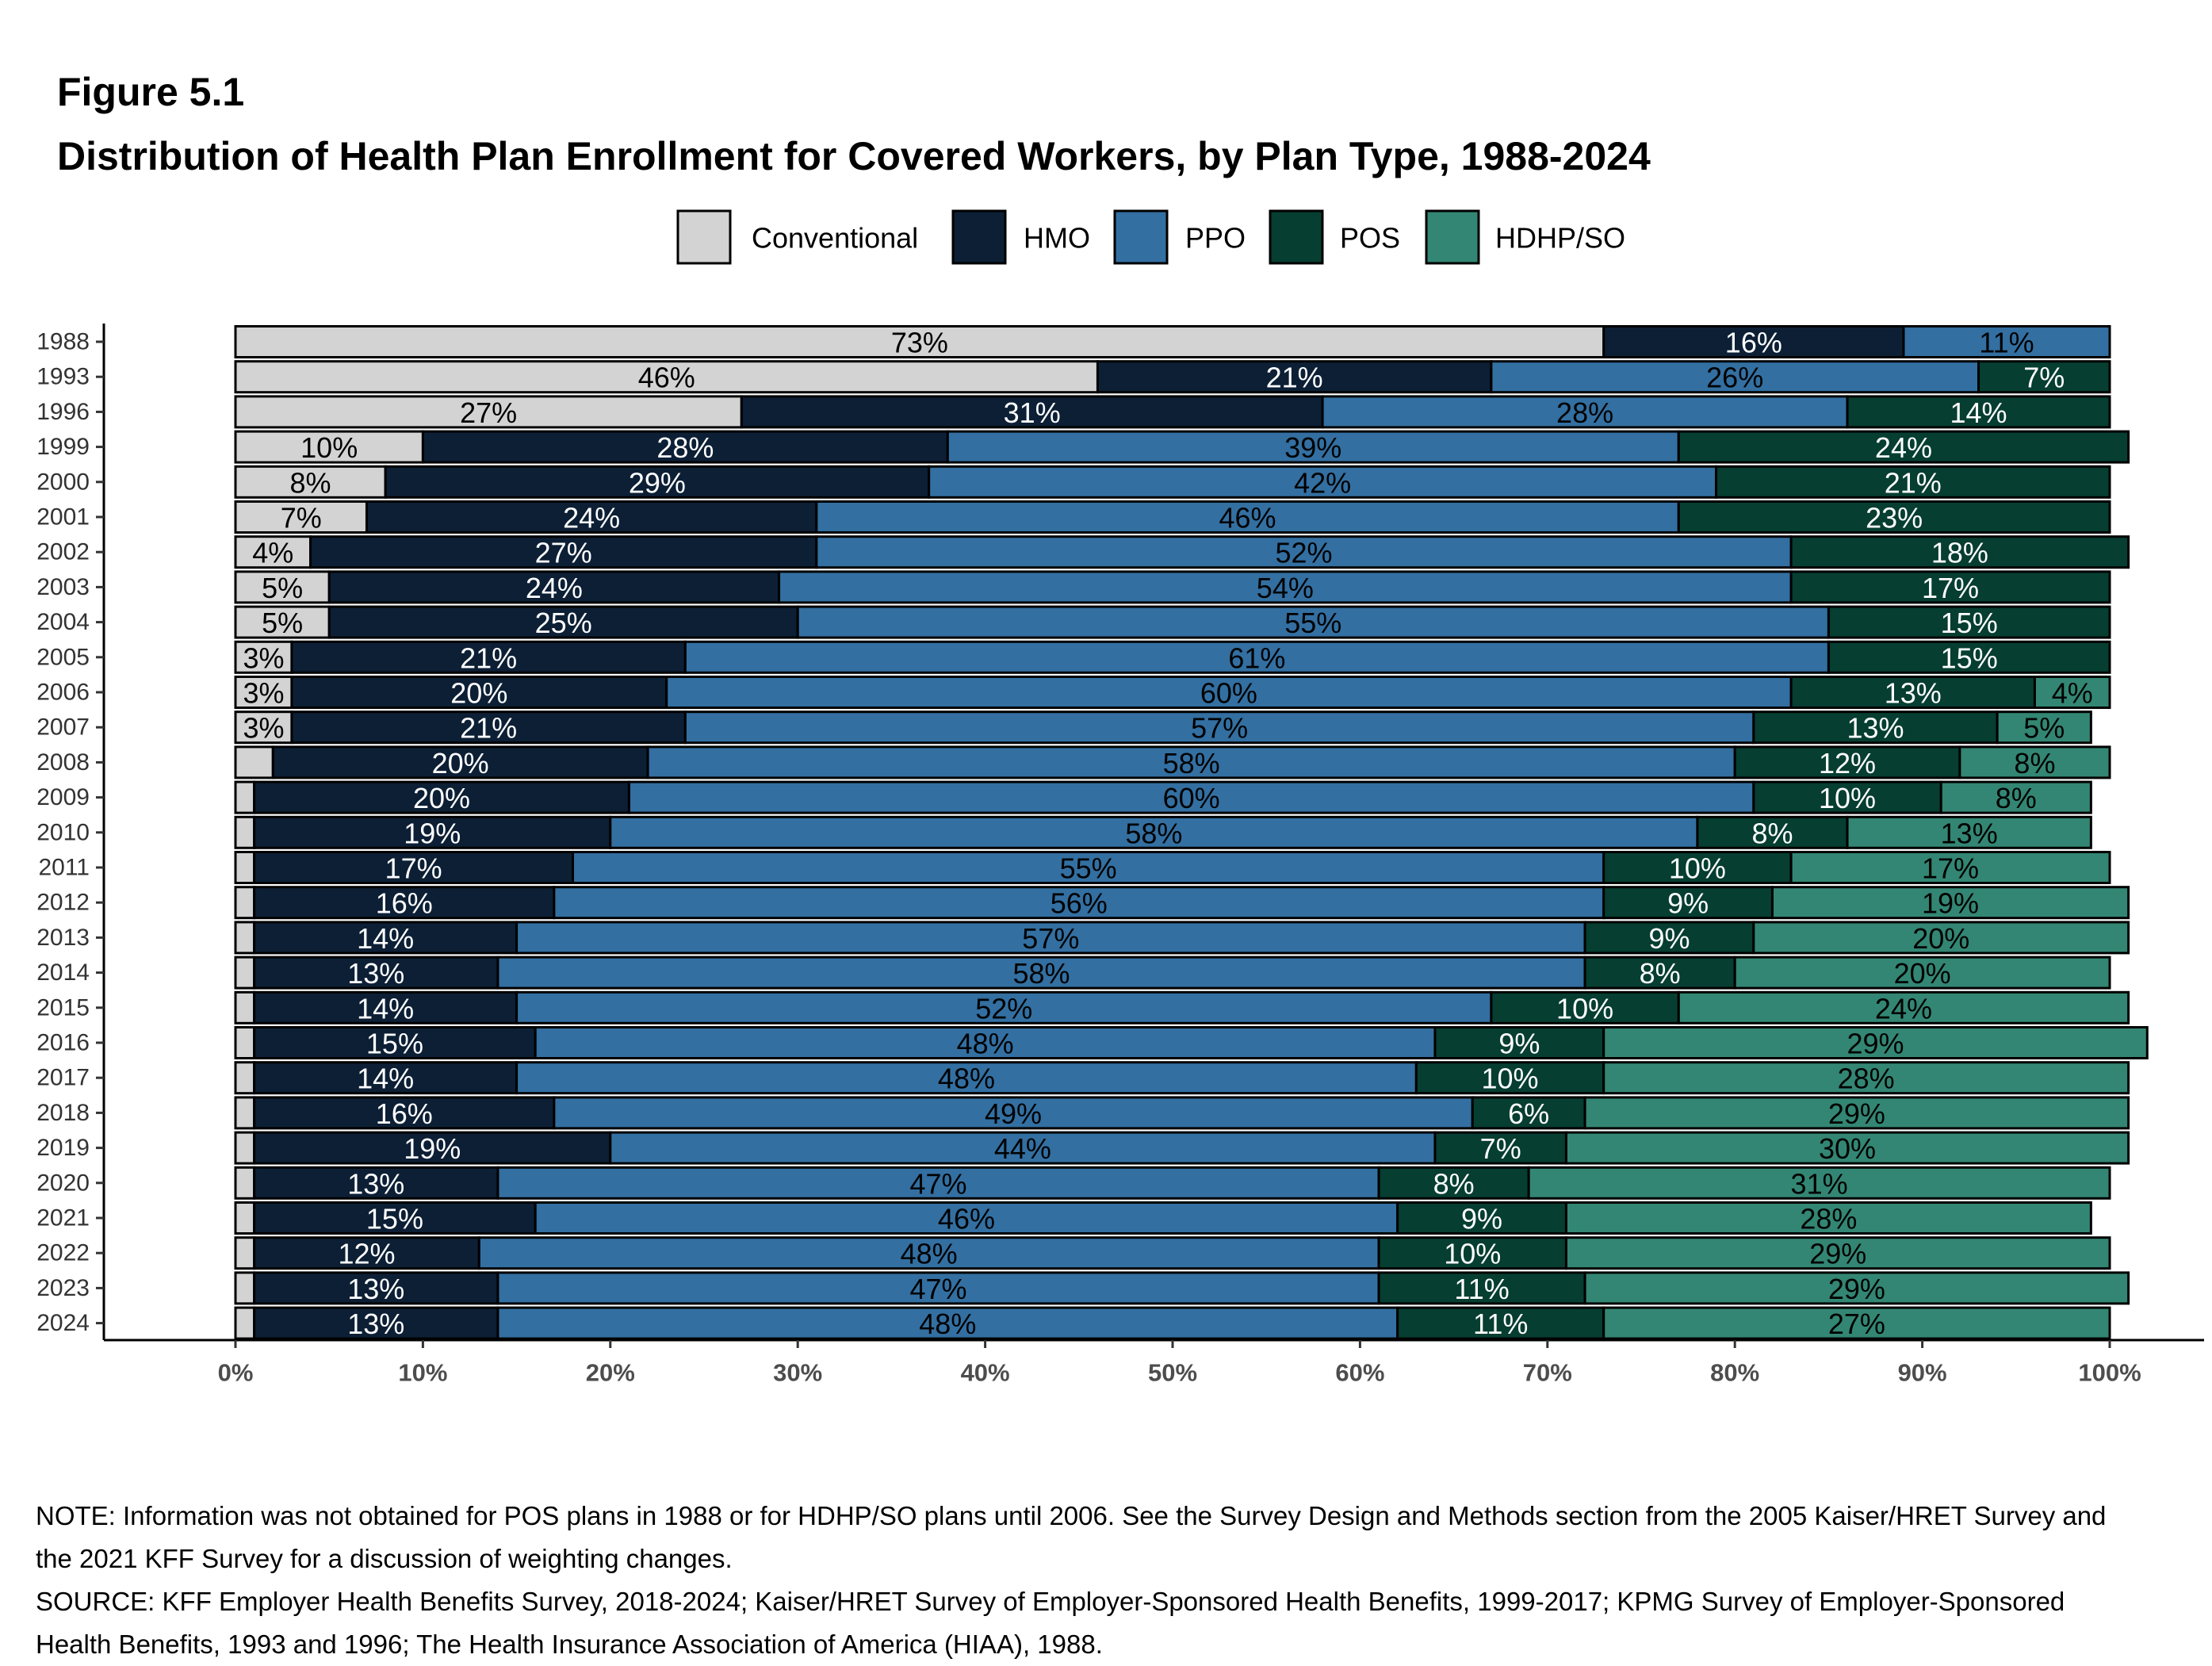  I want to click on bar-value-label: 25%, so click(563, 623).